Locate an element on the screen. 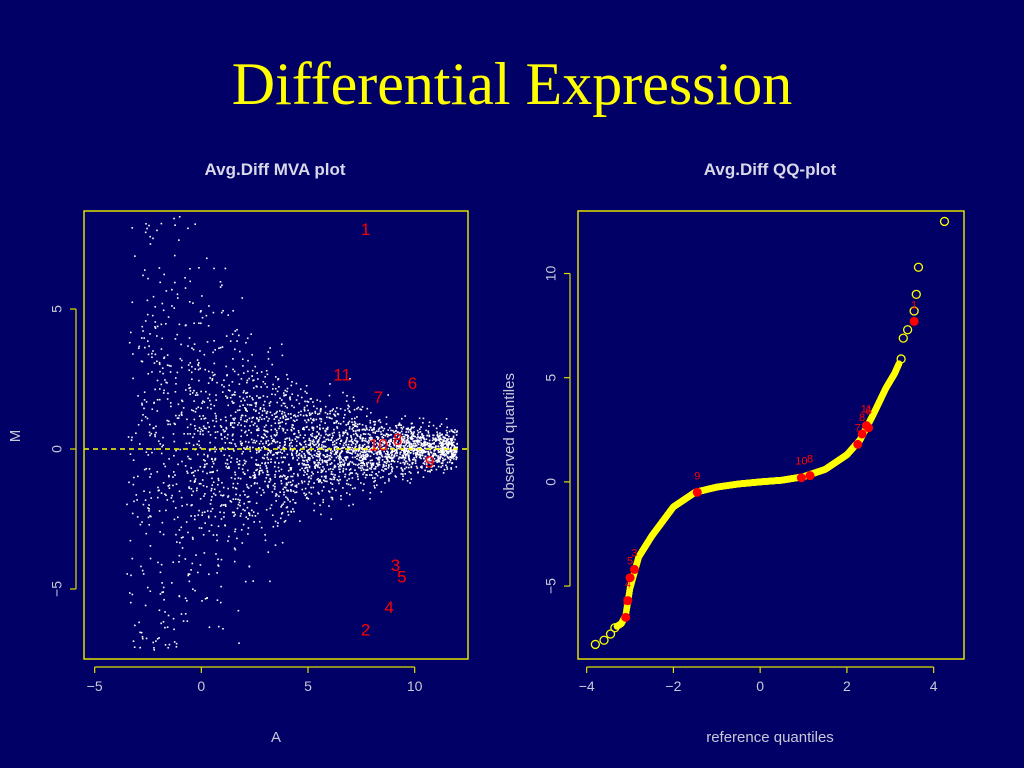 The width and height of the screenshot is (1024, 768). qq-point-label: 3 is located at coordinates (634, 553).